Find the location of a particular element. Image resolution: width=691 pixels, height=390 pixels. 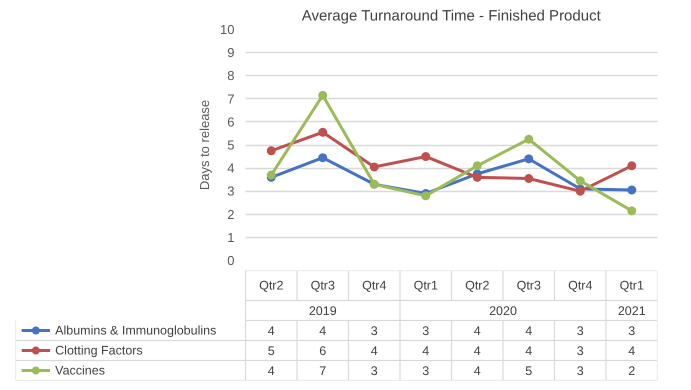

y-tick-label: 10 is located at coordinates (227, 29).